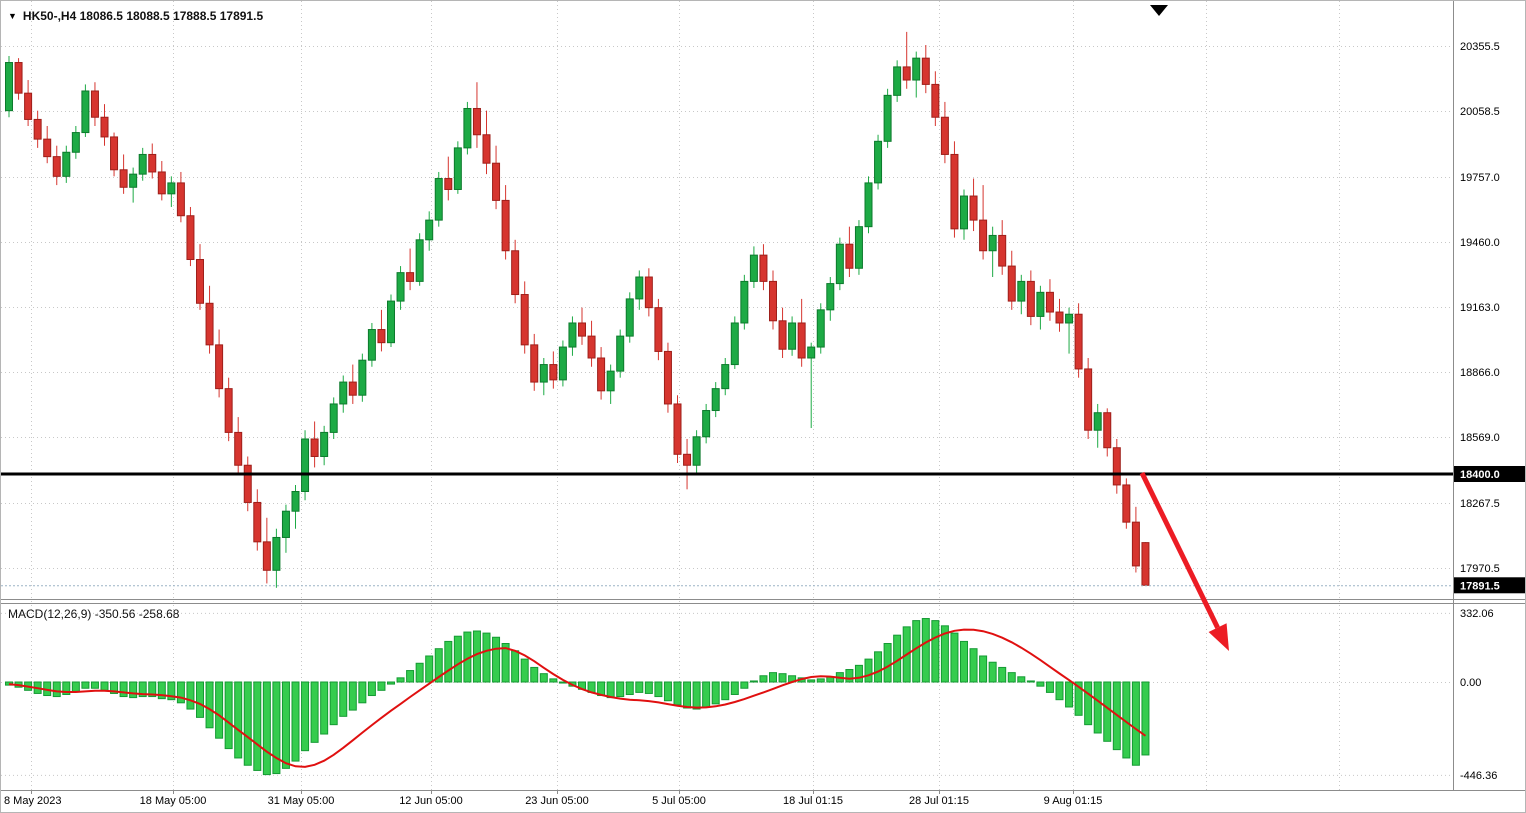  Describe the element at coordinates (12, 16) in the screenshot. I see `symbol-dropdown-icon: ▼` at that location.